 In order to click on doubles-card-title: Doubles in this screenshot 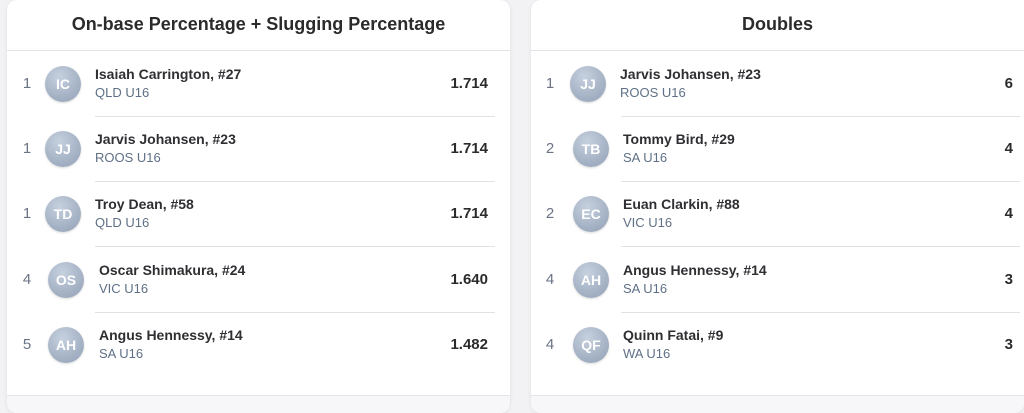, I will do `click(777, 25)`.